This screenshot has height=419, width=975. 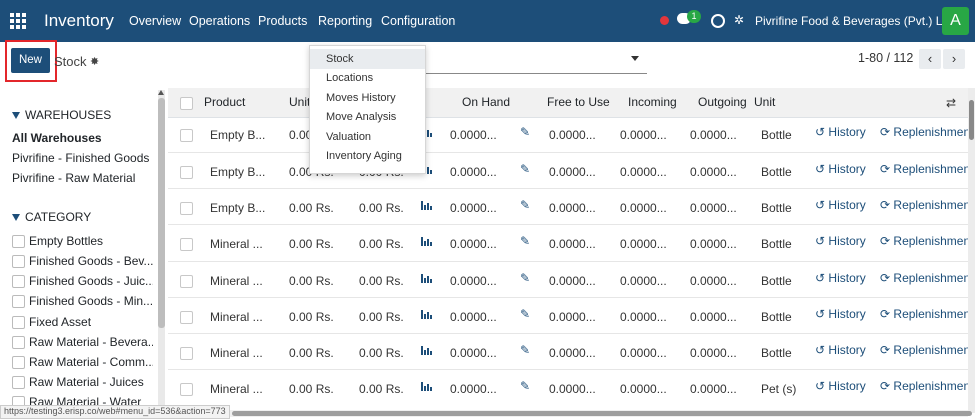 I want to click on column-unit-cost: Unit, so click(x=300, y=102).